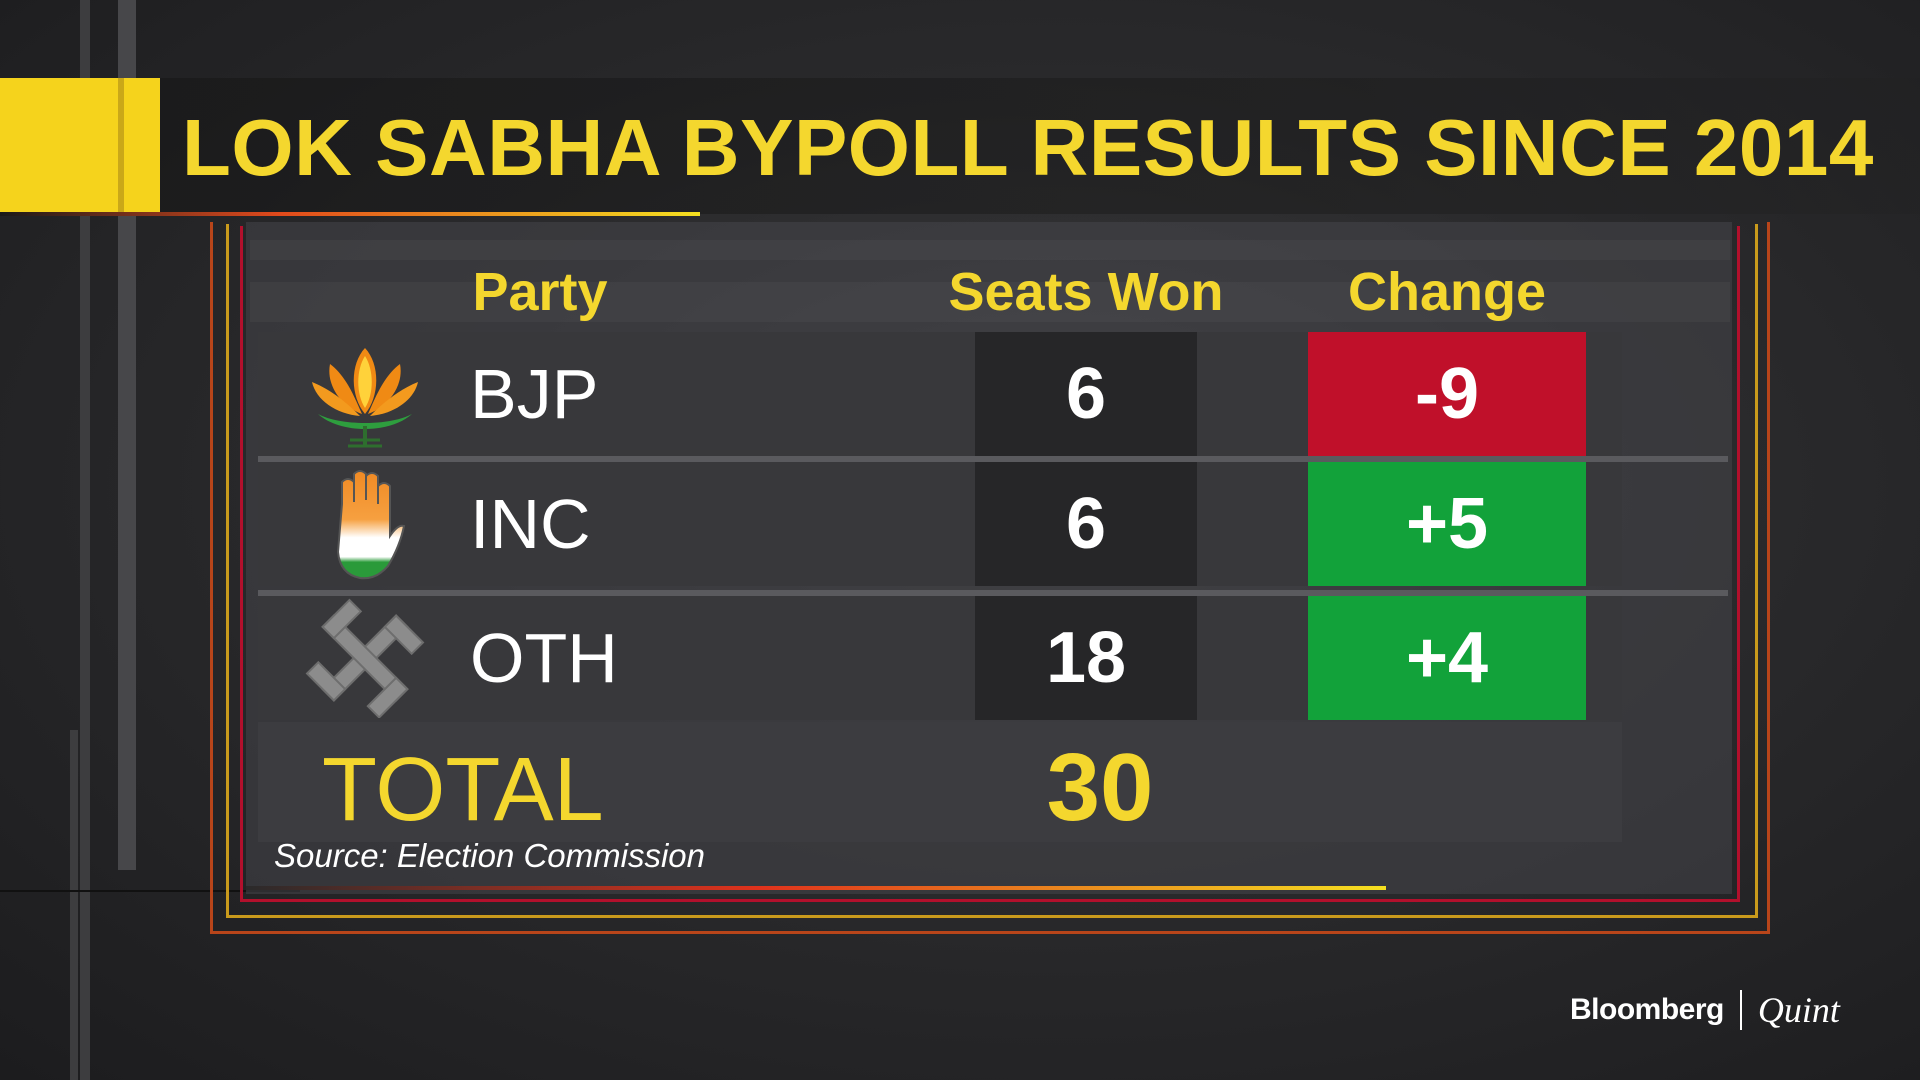  I want to click on change-cell: +5, so click(1447, 524).